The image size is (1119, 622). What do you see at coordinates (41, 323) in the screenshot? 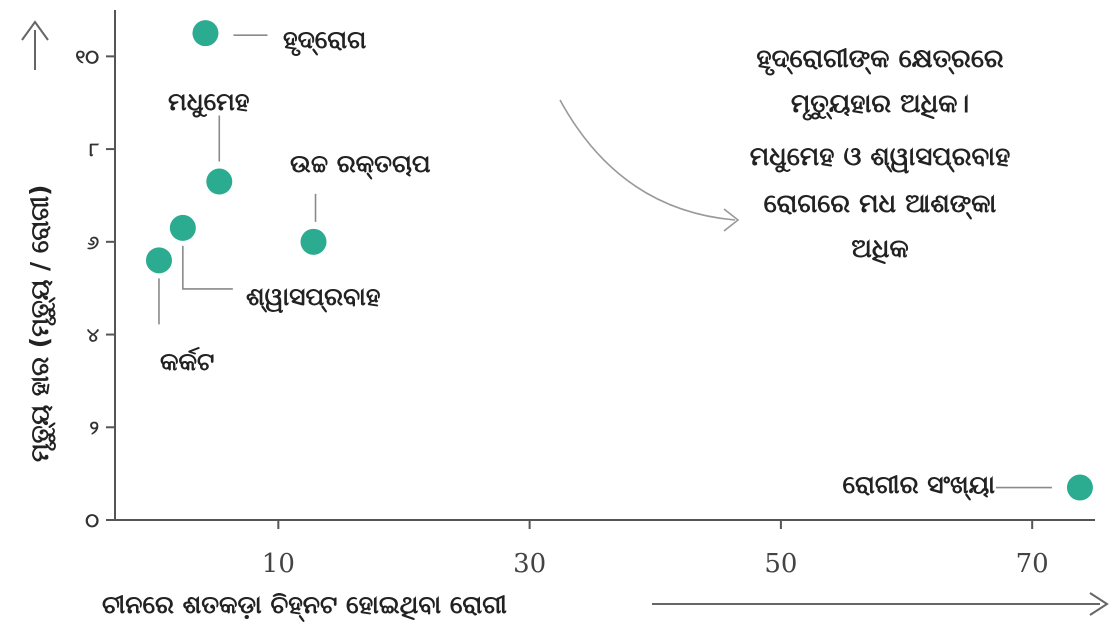
I see `y-axis-title: ମୃତ୍ୟୁ ହାର (ମୃତ୍ୟୁ / ରୋଗୀ)` at bounding box center [41, 323].